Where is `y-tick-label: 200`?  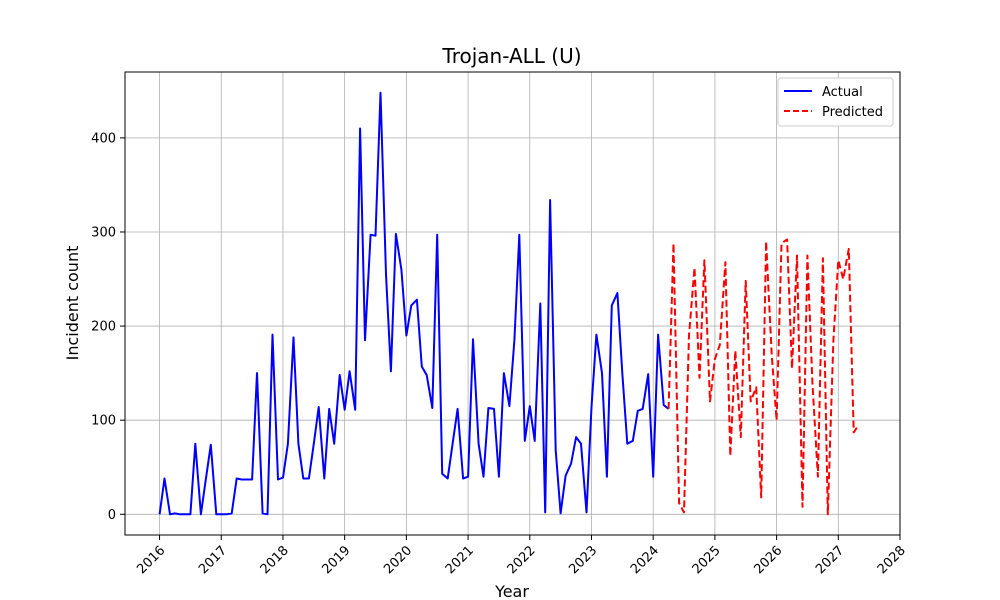
y-tick-label: 200 is located at coordinates (103, 327).